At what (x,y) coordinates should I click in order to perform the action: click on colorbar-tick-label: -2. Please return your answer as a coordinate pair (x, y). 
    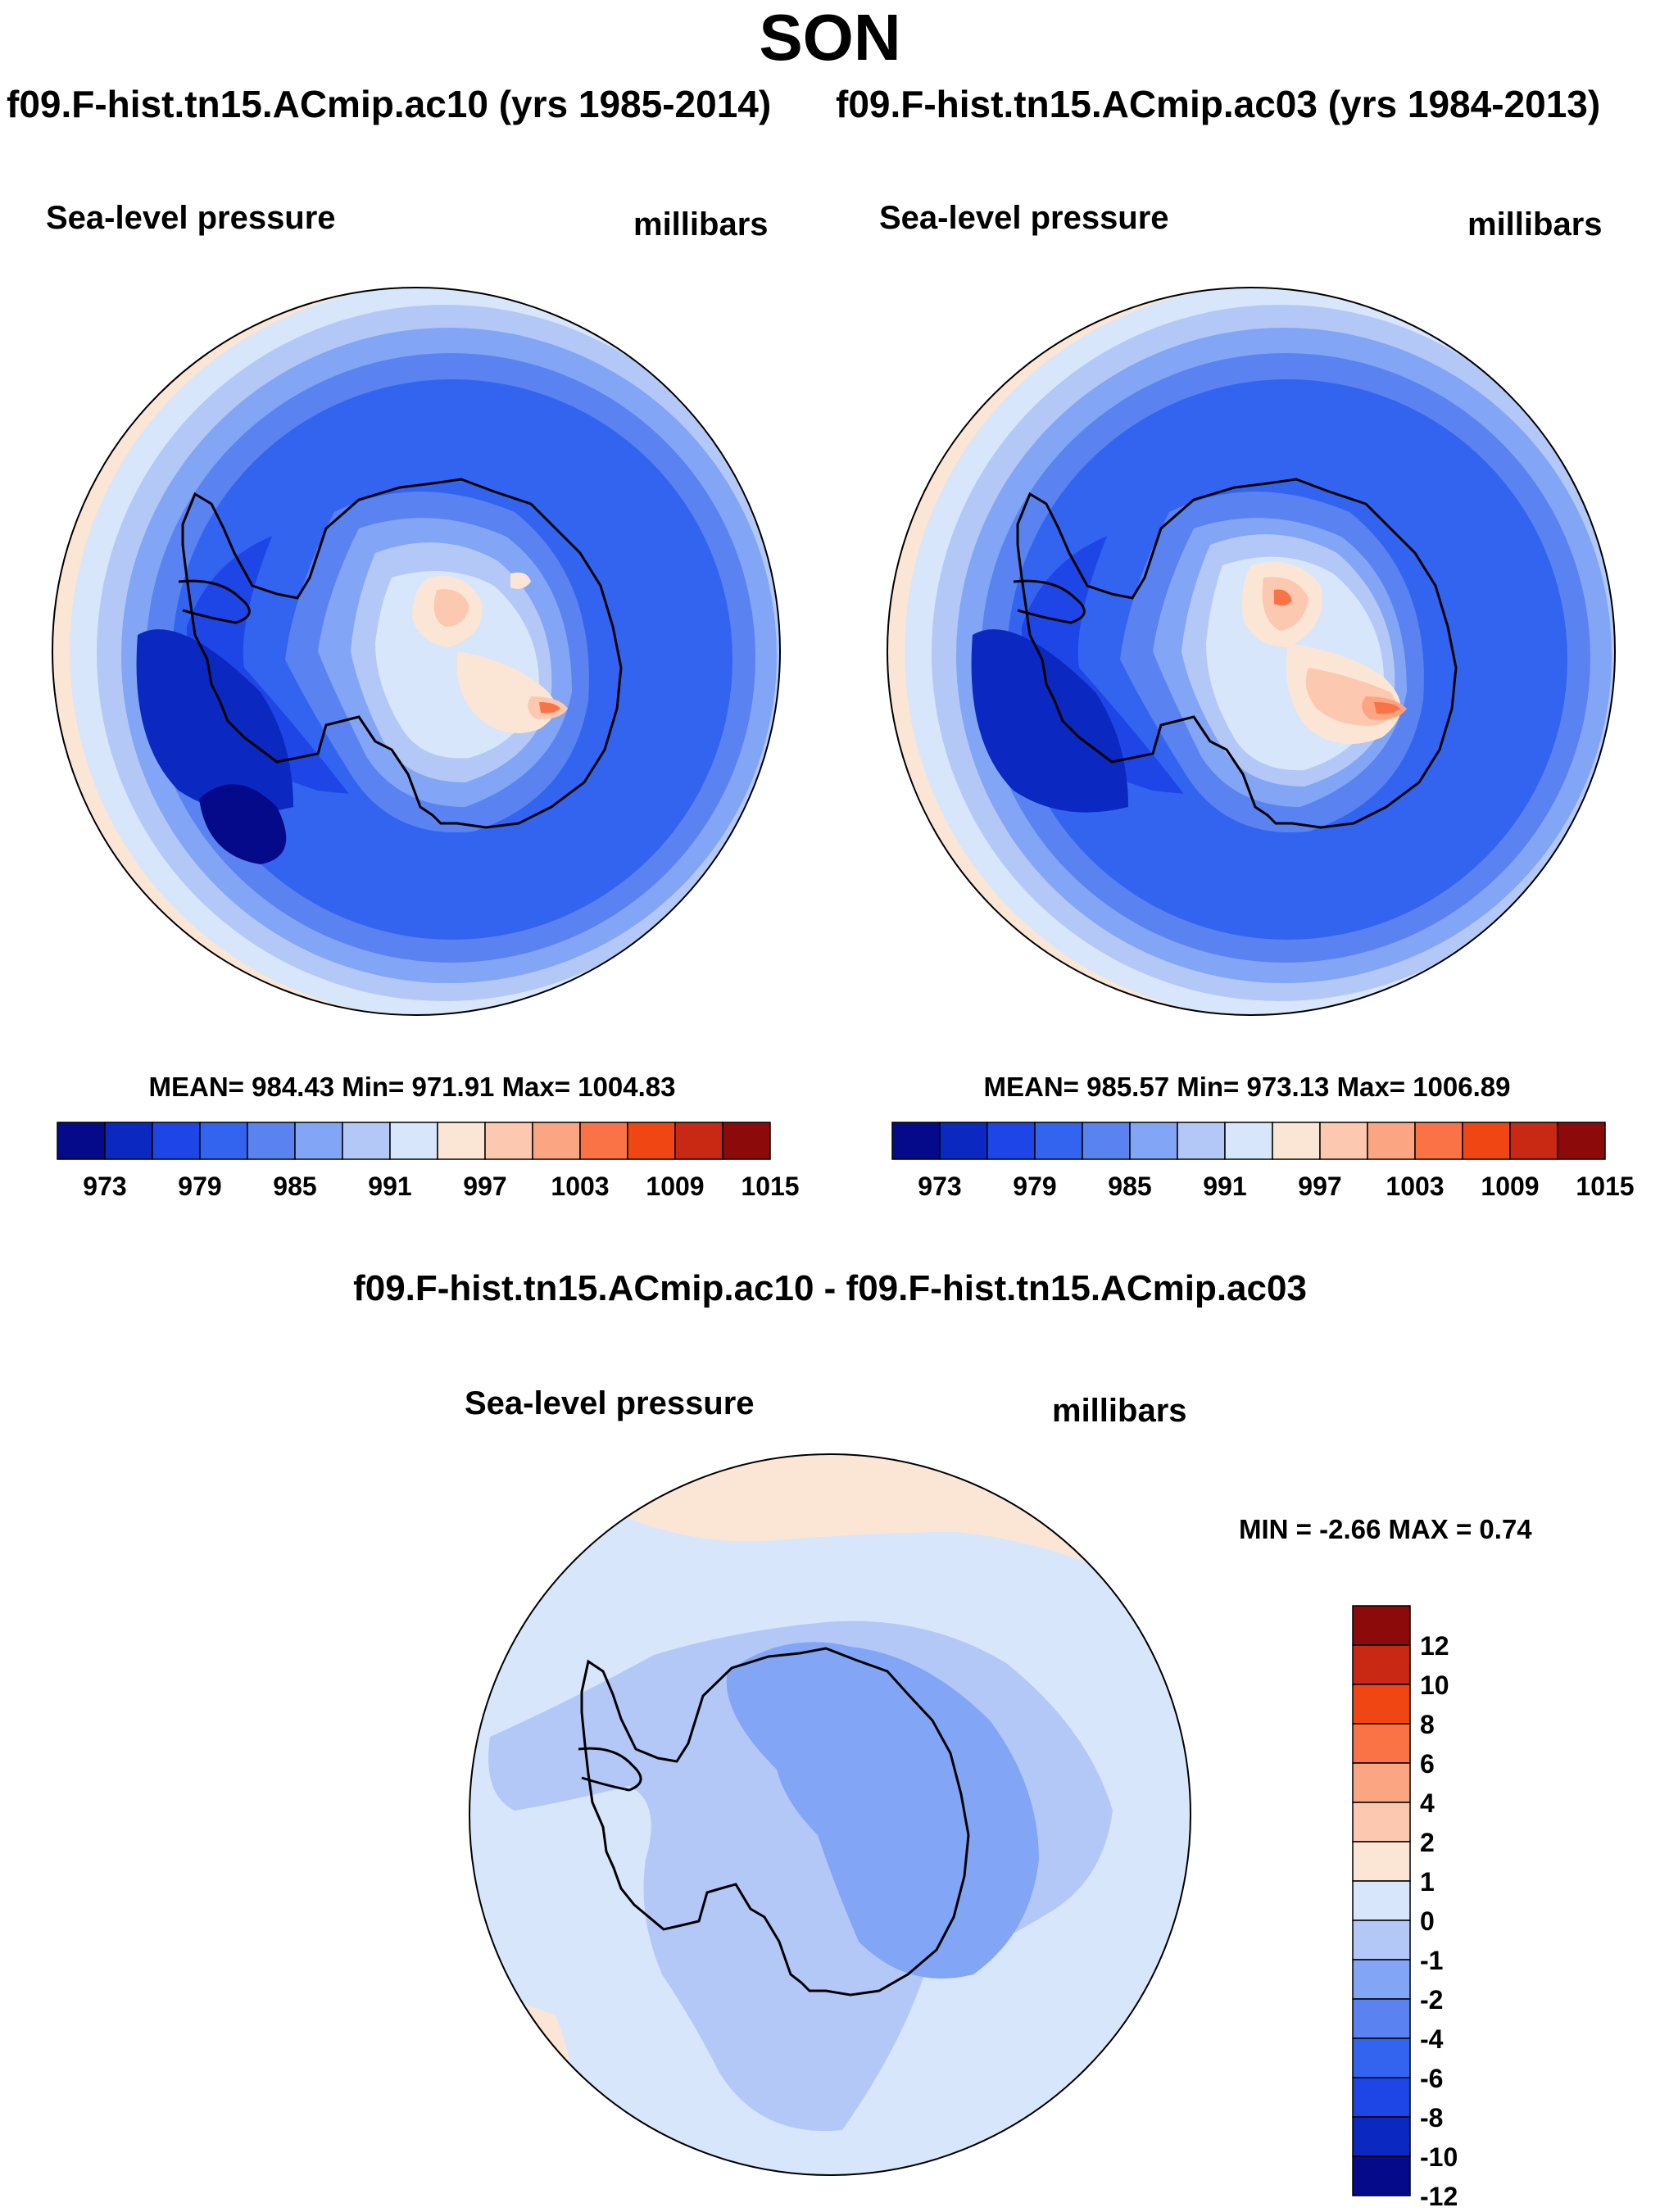
    Looking at the image, I should click on (1432, 2000).